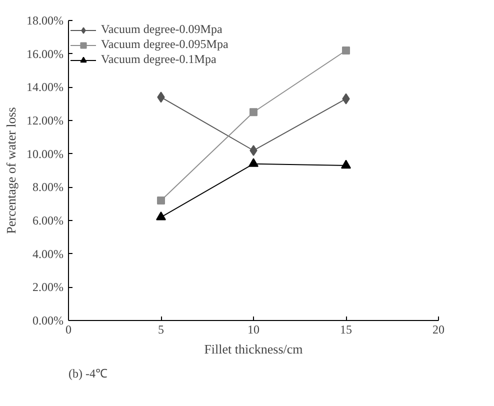  What do you see at coordinates (164, 44) in the screenshot?
I see `legend-label: Vacuum degree-0.095Mpa` at bounding box center [164, 44].